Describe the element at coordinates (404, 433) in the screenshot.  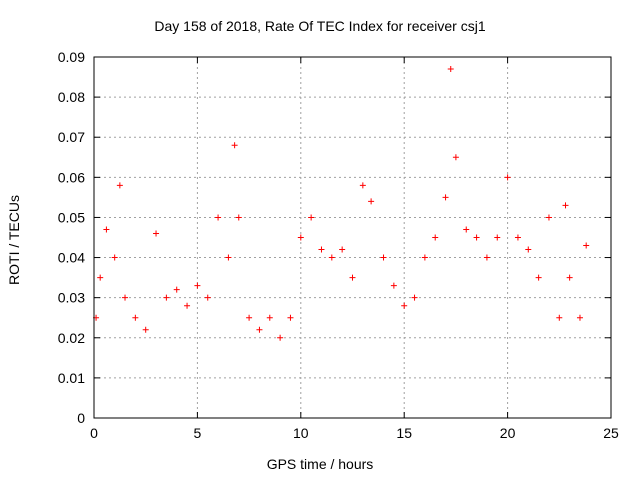
I see `x-tick-label: 15` at that location.